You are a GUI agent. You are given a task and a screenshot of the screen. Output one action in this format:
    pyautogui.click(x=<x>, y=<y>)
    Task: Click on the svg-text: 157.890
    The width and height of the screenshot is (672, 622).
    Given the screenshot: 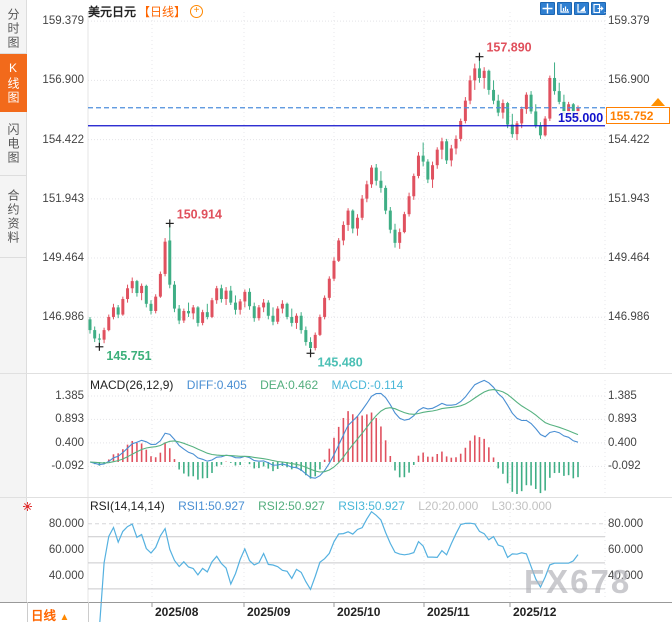 What is the action you would take?
    pyautogui.click(x=508, y=48)
    